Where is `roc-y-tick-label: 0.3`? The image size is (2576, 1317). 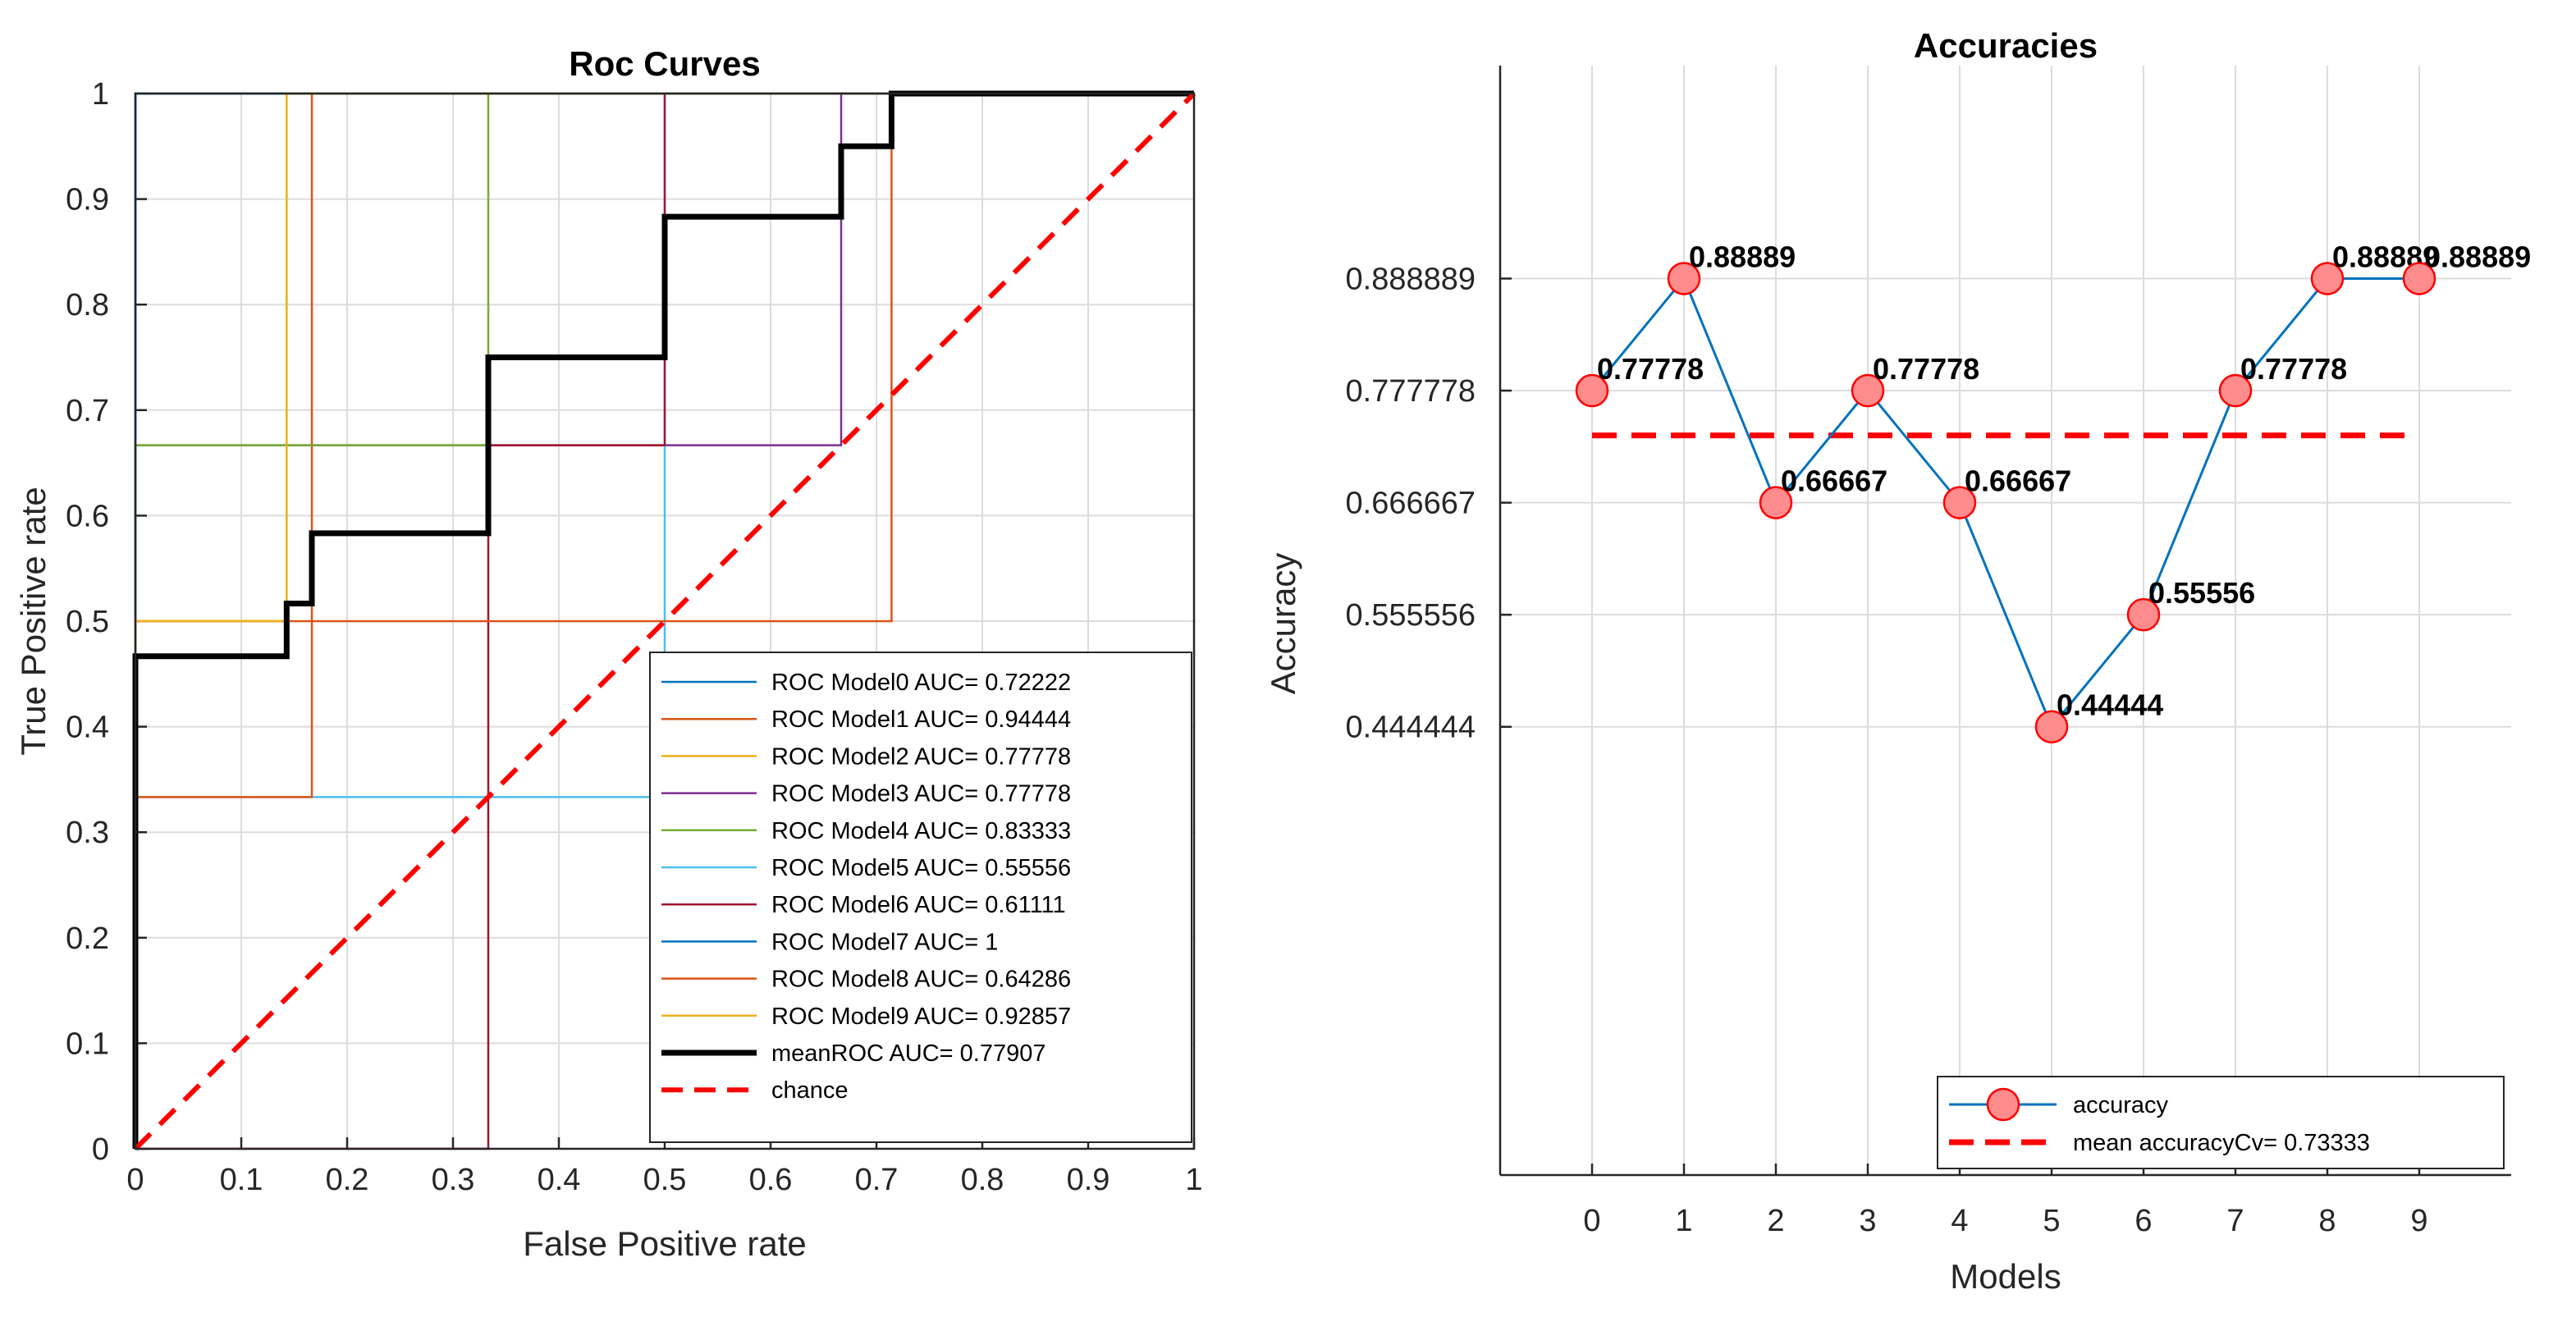
roc-y-tick-label: 0.3 is located at coordinates (87, 833).